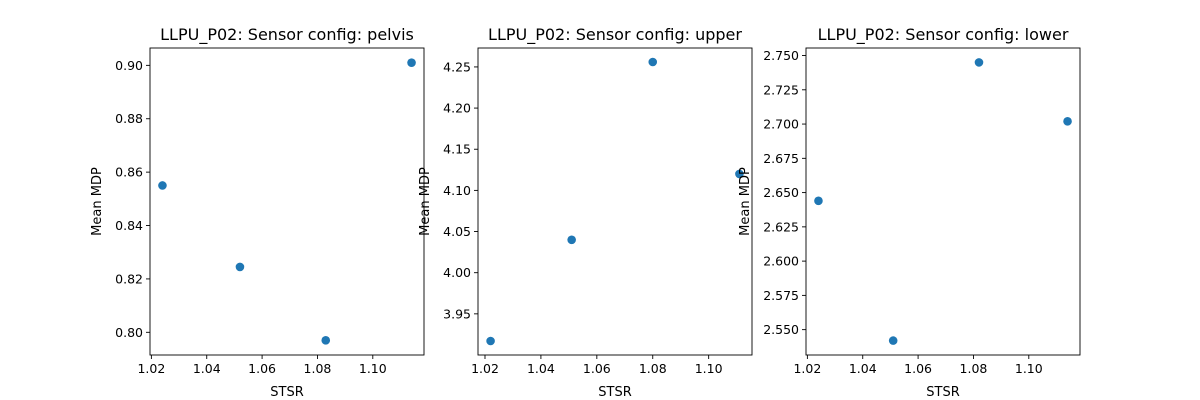 The width and height of the screenshot is (1200, 400). What do you see at coordinates (781, 295) in the screenshot?
I see `y-tick-label: 2.575` at bounding box center [781, 295].